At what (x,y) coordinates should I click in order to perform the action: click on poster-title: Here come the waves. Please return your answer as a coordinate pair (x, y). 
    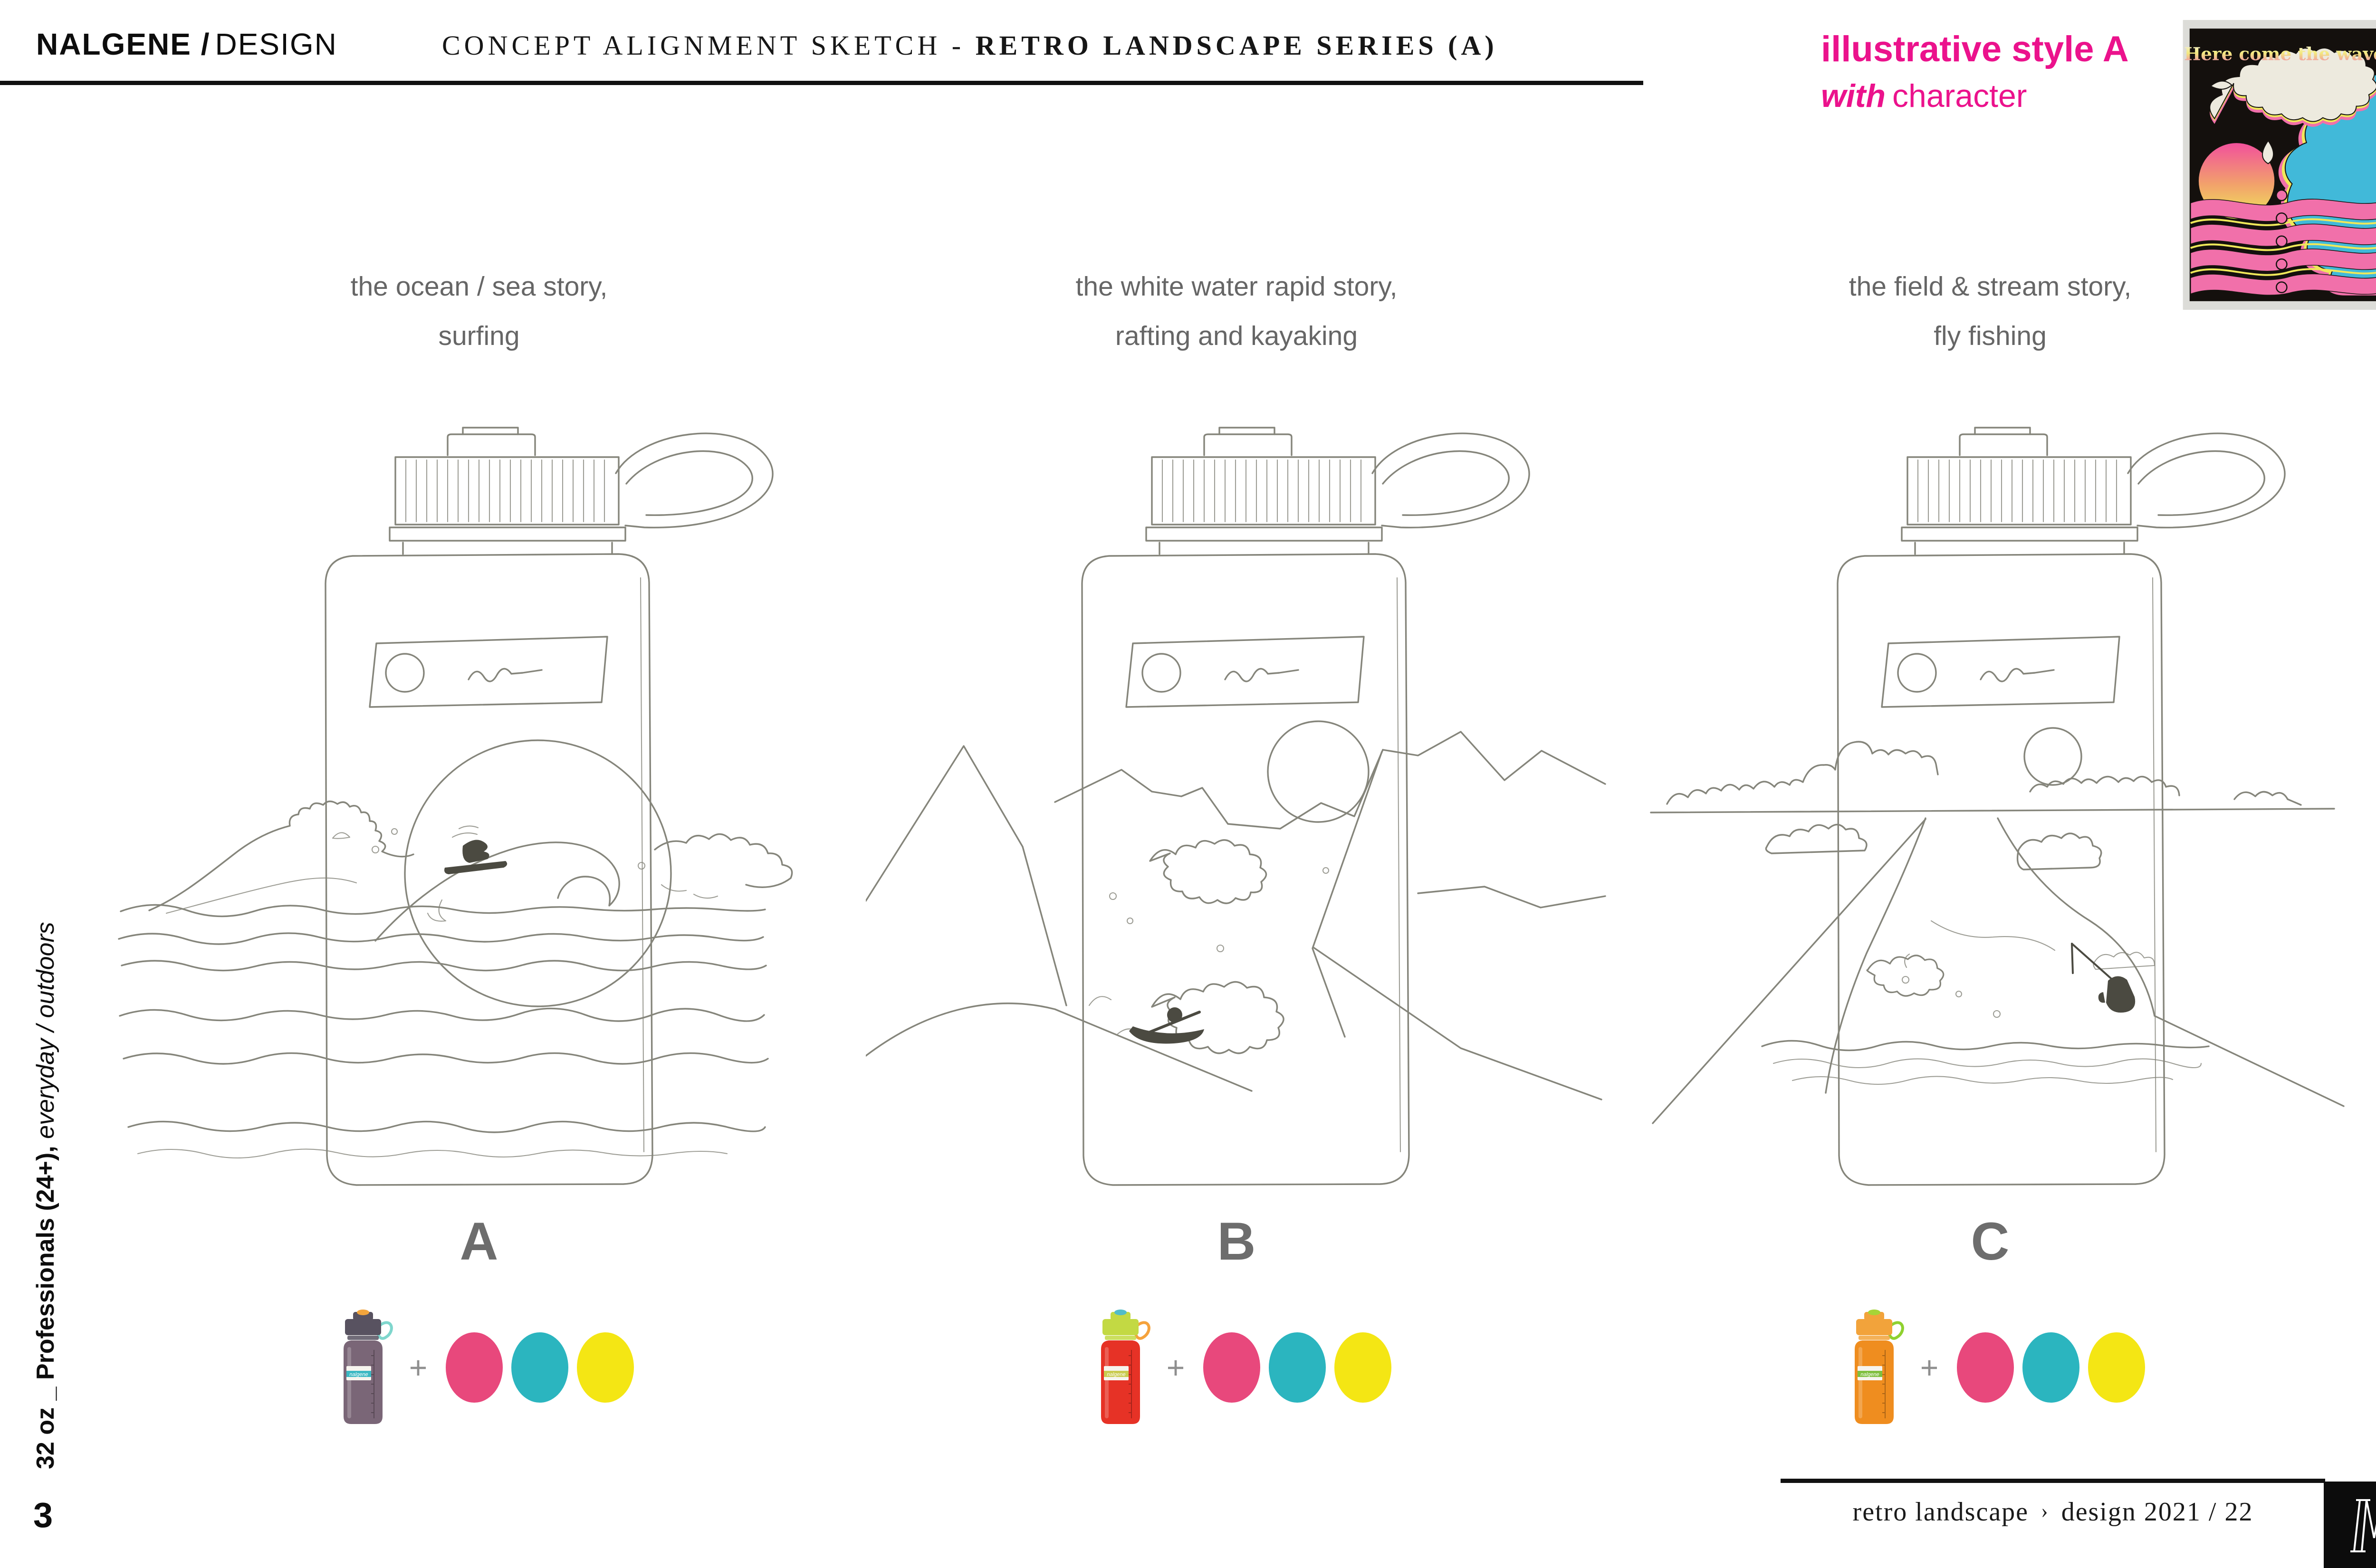
    Looking at the image, I should click on (2280, 55).